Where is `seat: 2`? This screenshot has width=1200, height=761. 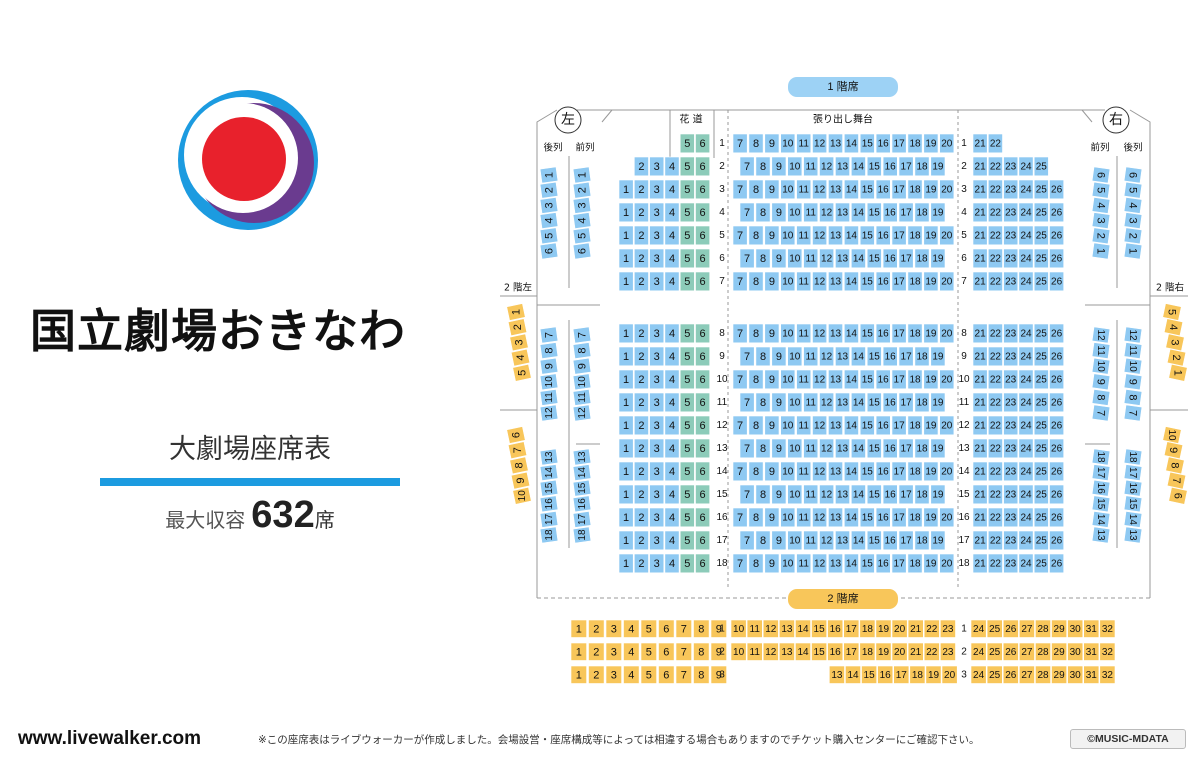 seat: 2 is located at coordinates (1101, 236).